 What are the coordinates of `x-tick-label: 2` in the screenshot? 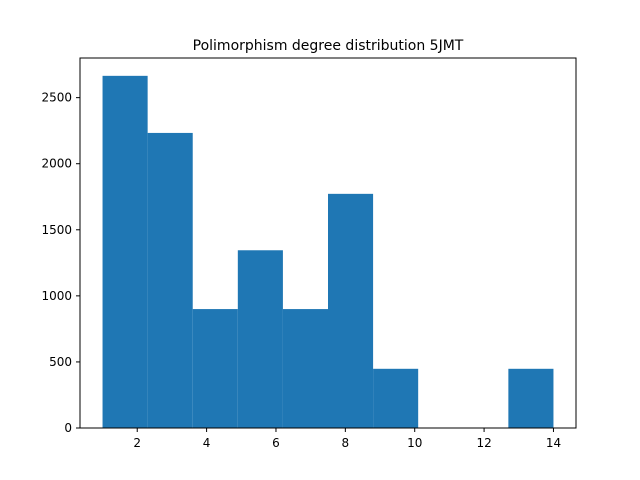 It's located at (137, 443).